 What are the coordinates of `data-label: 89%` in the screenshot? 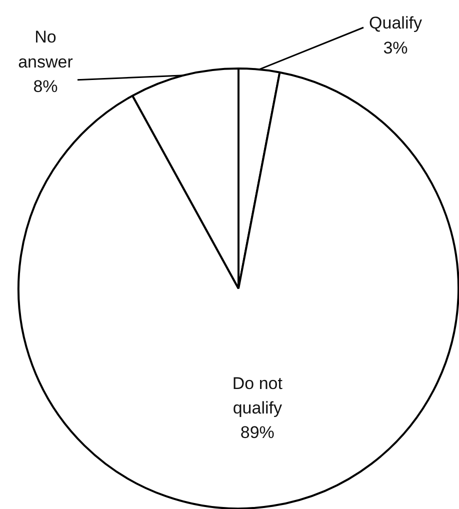 It's located at (257, 432).